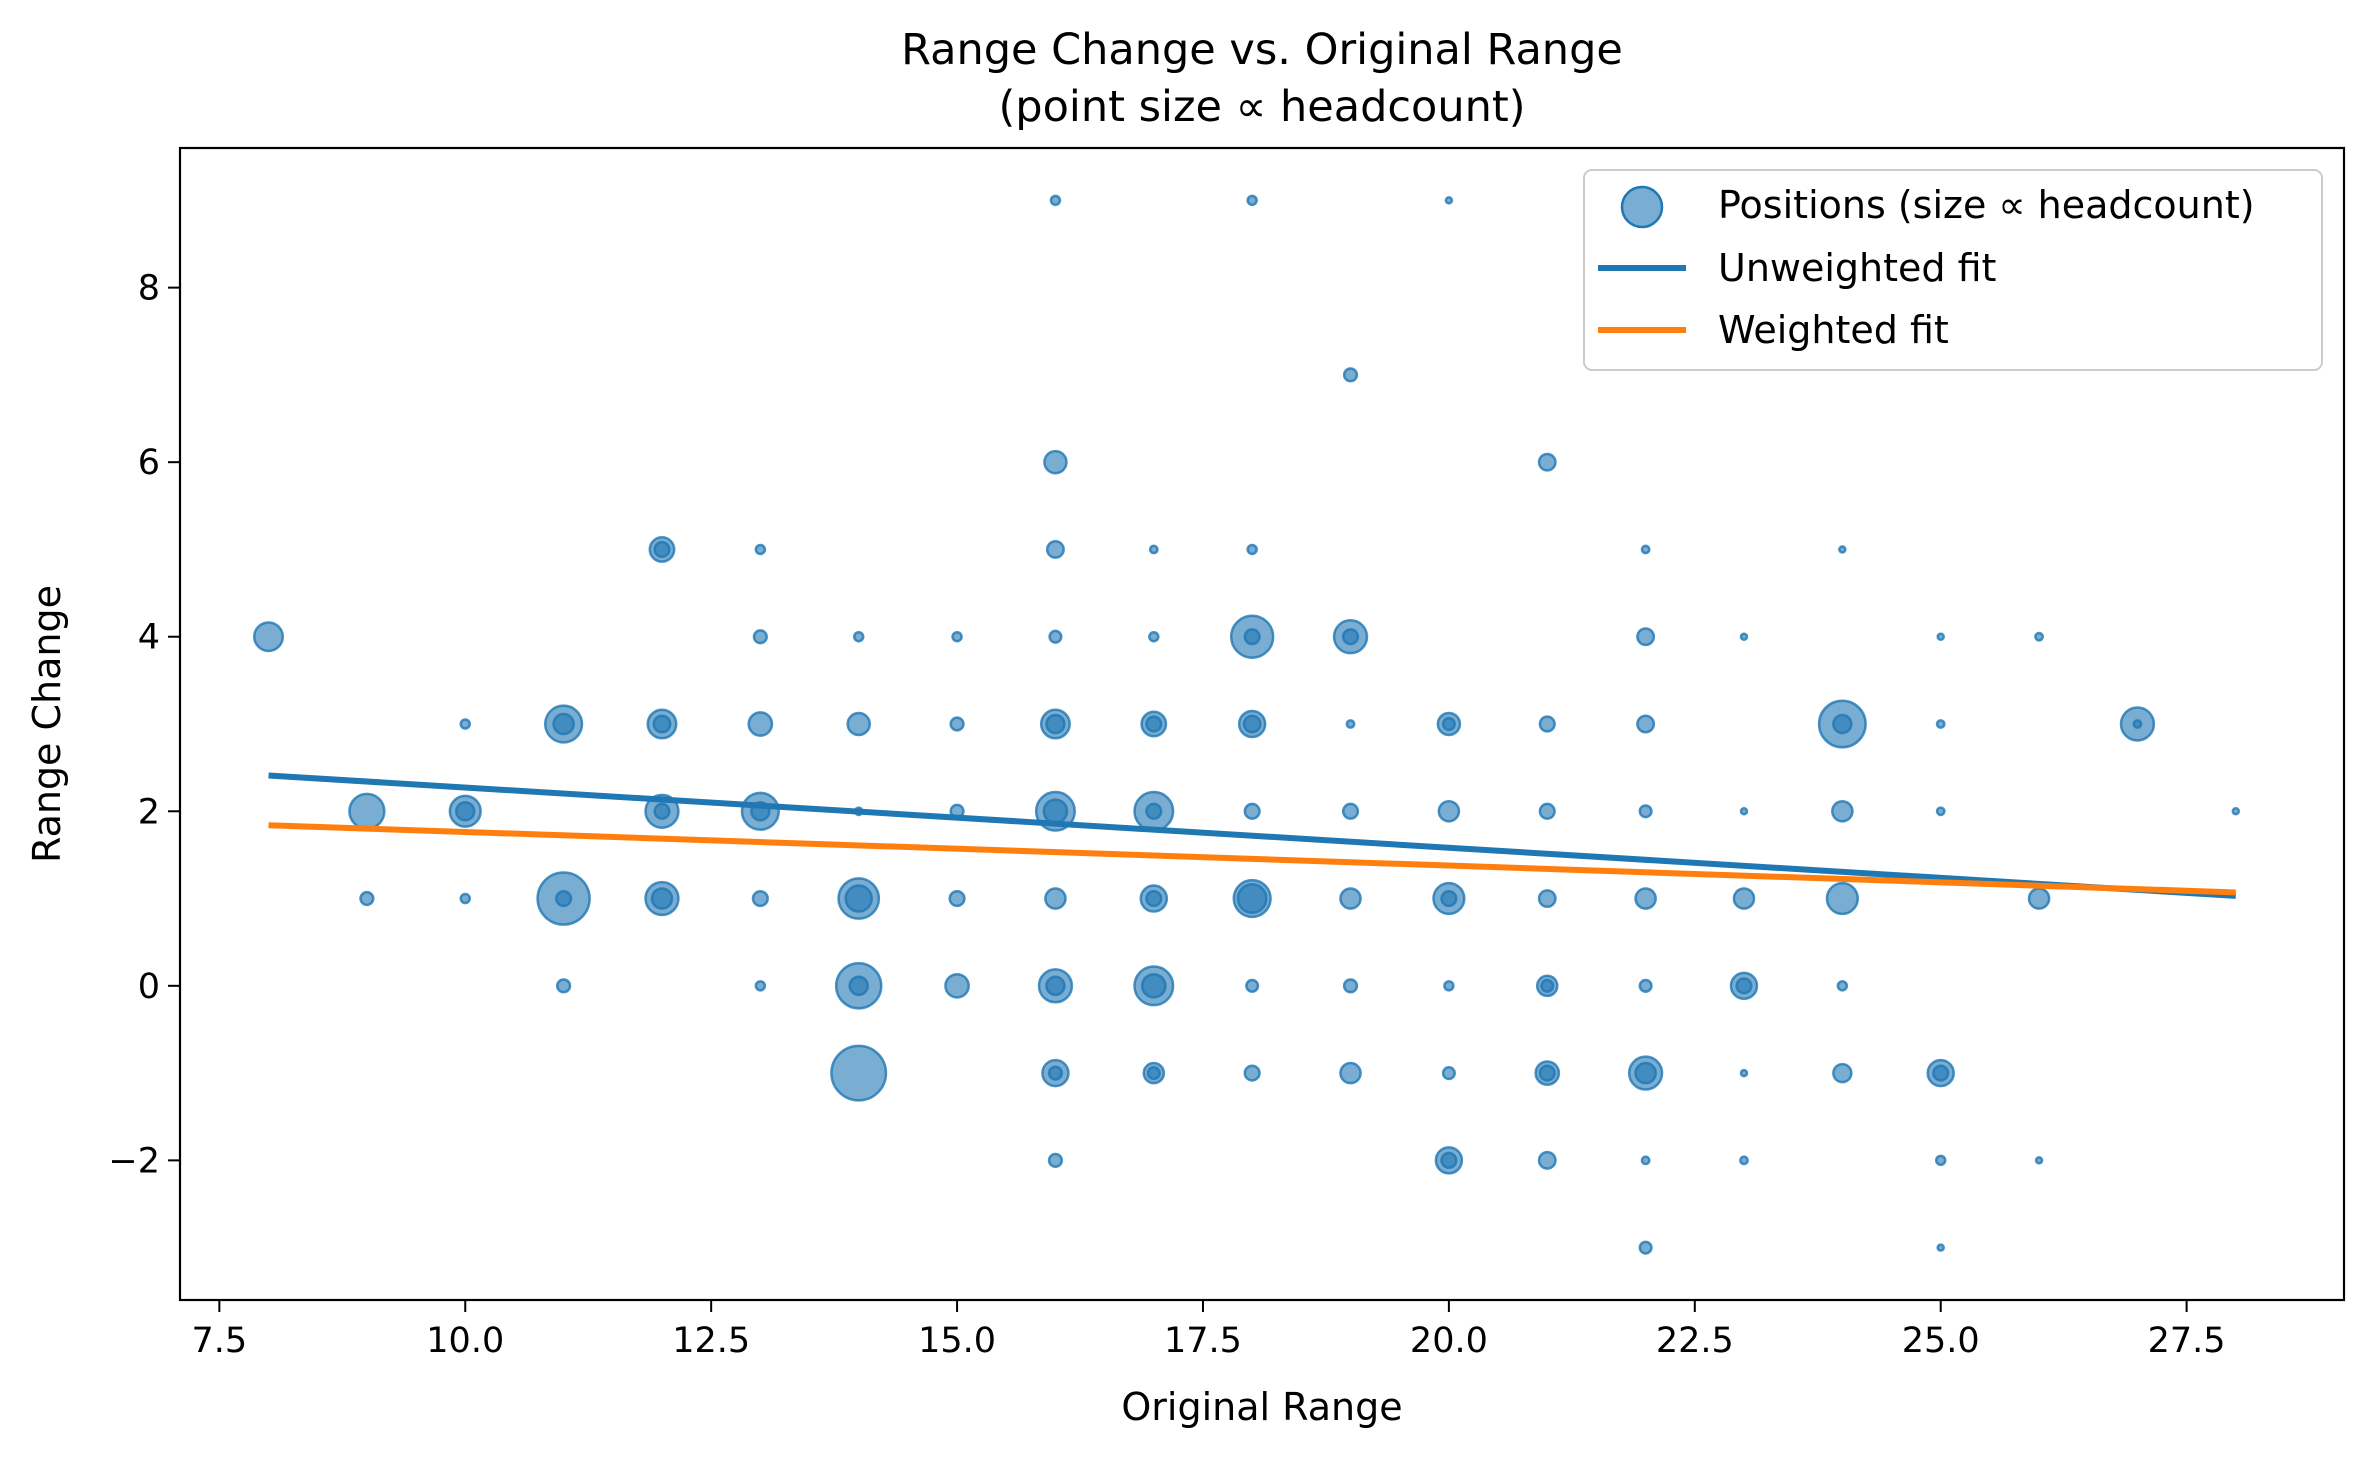 The width and height of the screenshot is (2370, 1459). What do you see at coordinates (149, 812) in the screenshot?
I see `y-tick-label: 2` at bounding box center [149, 812].